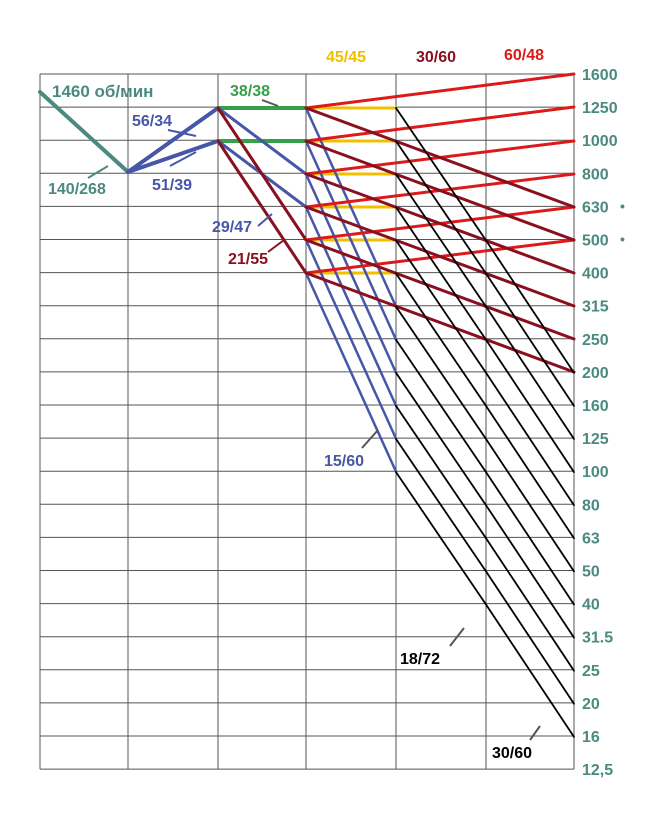 This screenshot has height=840, width=660. I want to click on spindle-speed-label: 125, so click(595, 439).